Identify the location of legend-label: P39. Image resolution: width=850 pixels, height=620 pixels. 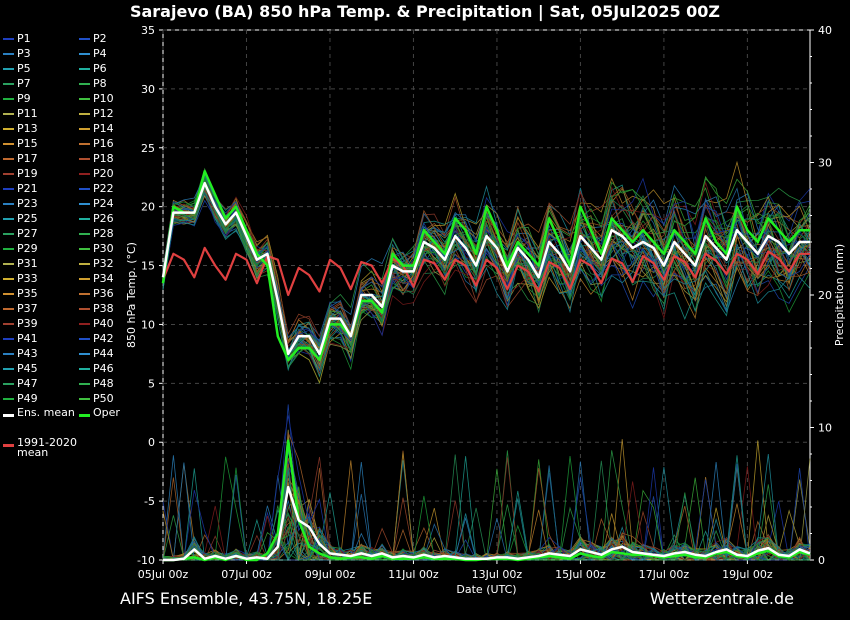
(27, 323).